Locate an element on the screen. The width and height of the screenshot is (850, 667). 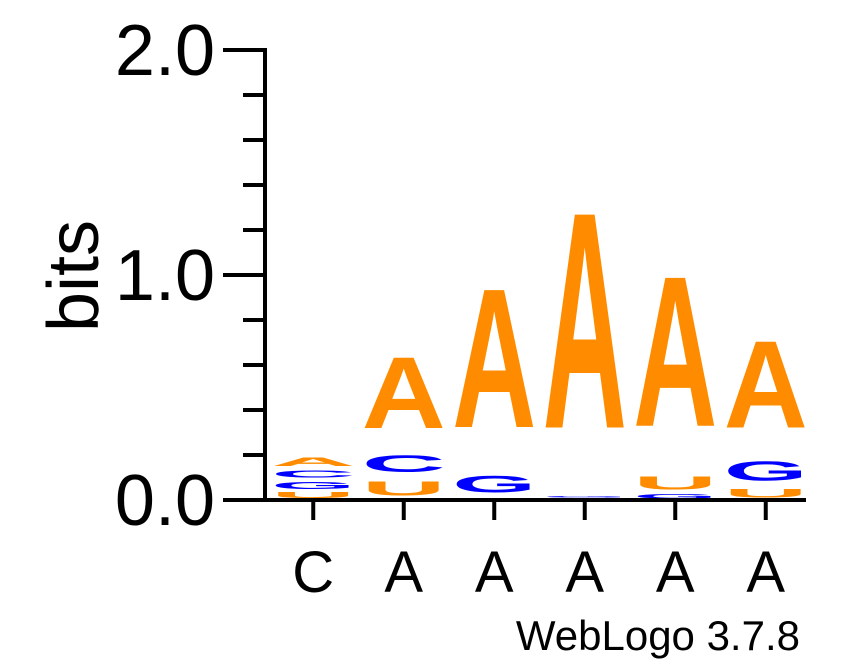
logo-column-6: UGA is located at coordinates (766, 407).